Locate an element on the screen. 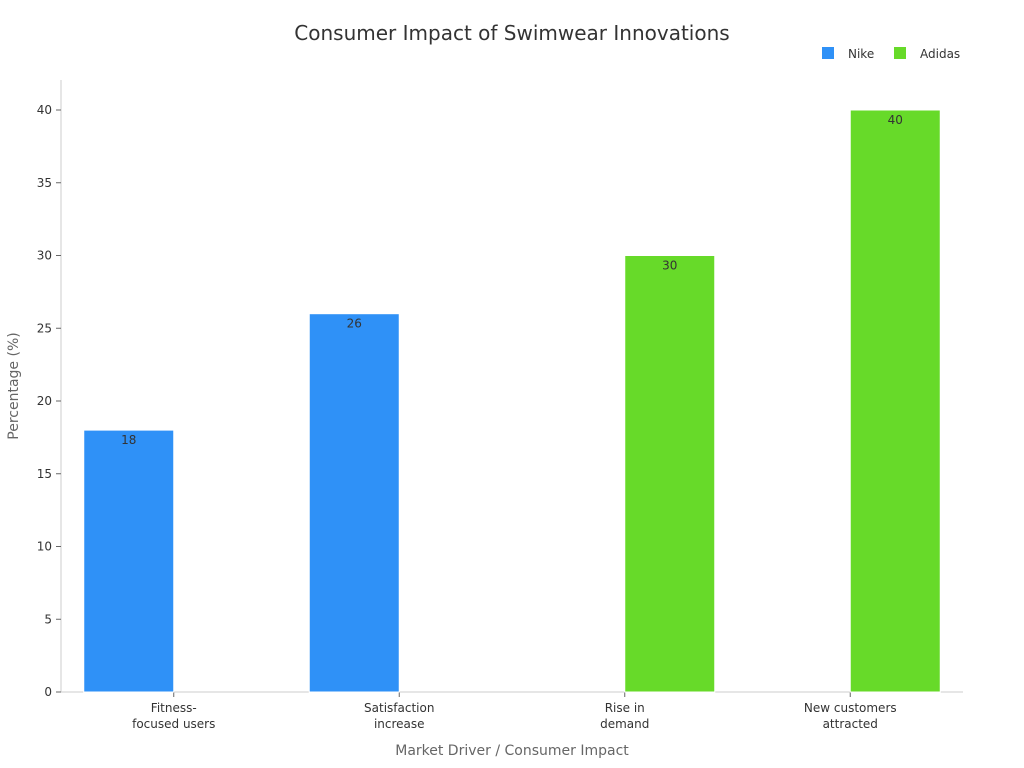 The image size is (1024, 768). x-tick-label: Fitness-focused users is located at coordinates (173, 716).